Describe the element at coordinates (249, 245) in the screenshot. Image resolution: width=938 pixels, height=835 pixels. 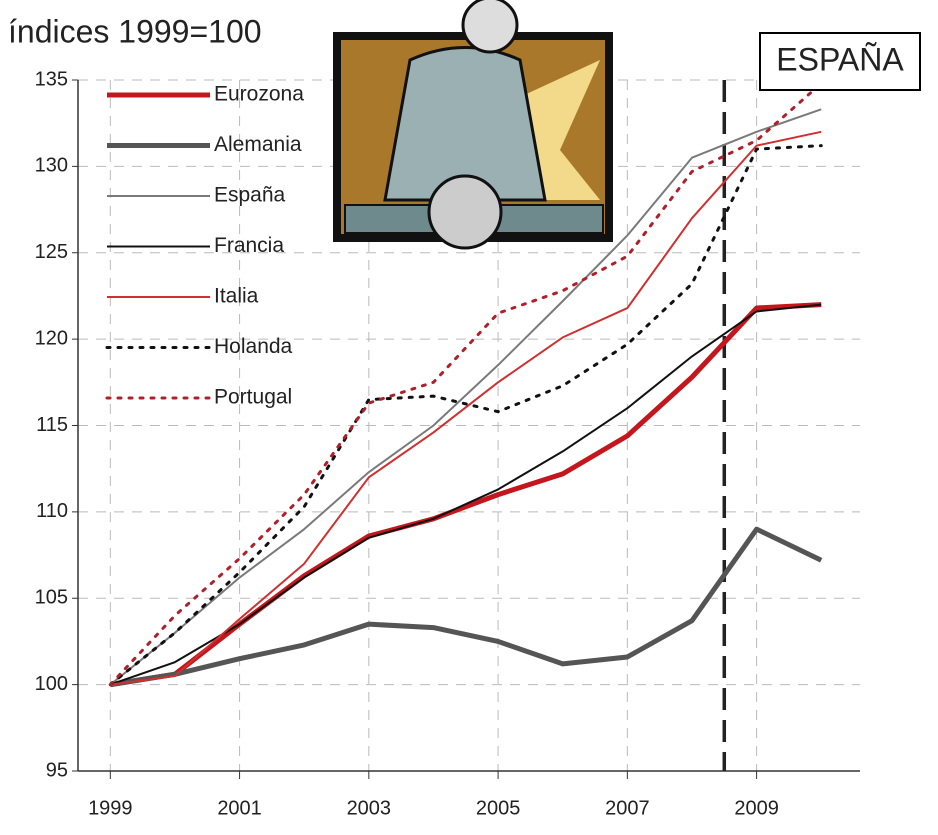
I see `legend-label: Francia` at that location.